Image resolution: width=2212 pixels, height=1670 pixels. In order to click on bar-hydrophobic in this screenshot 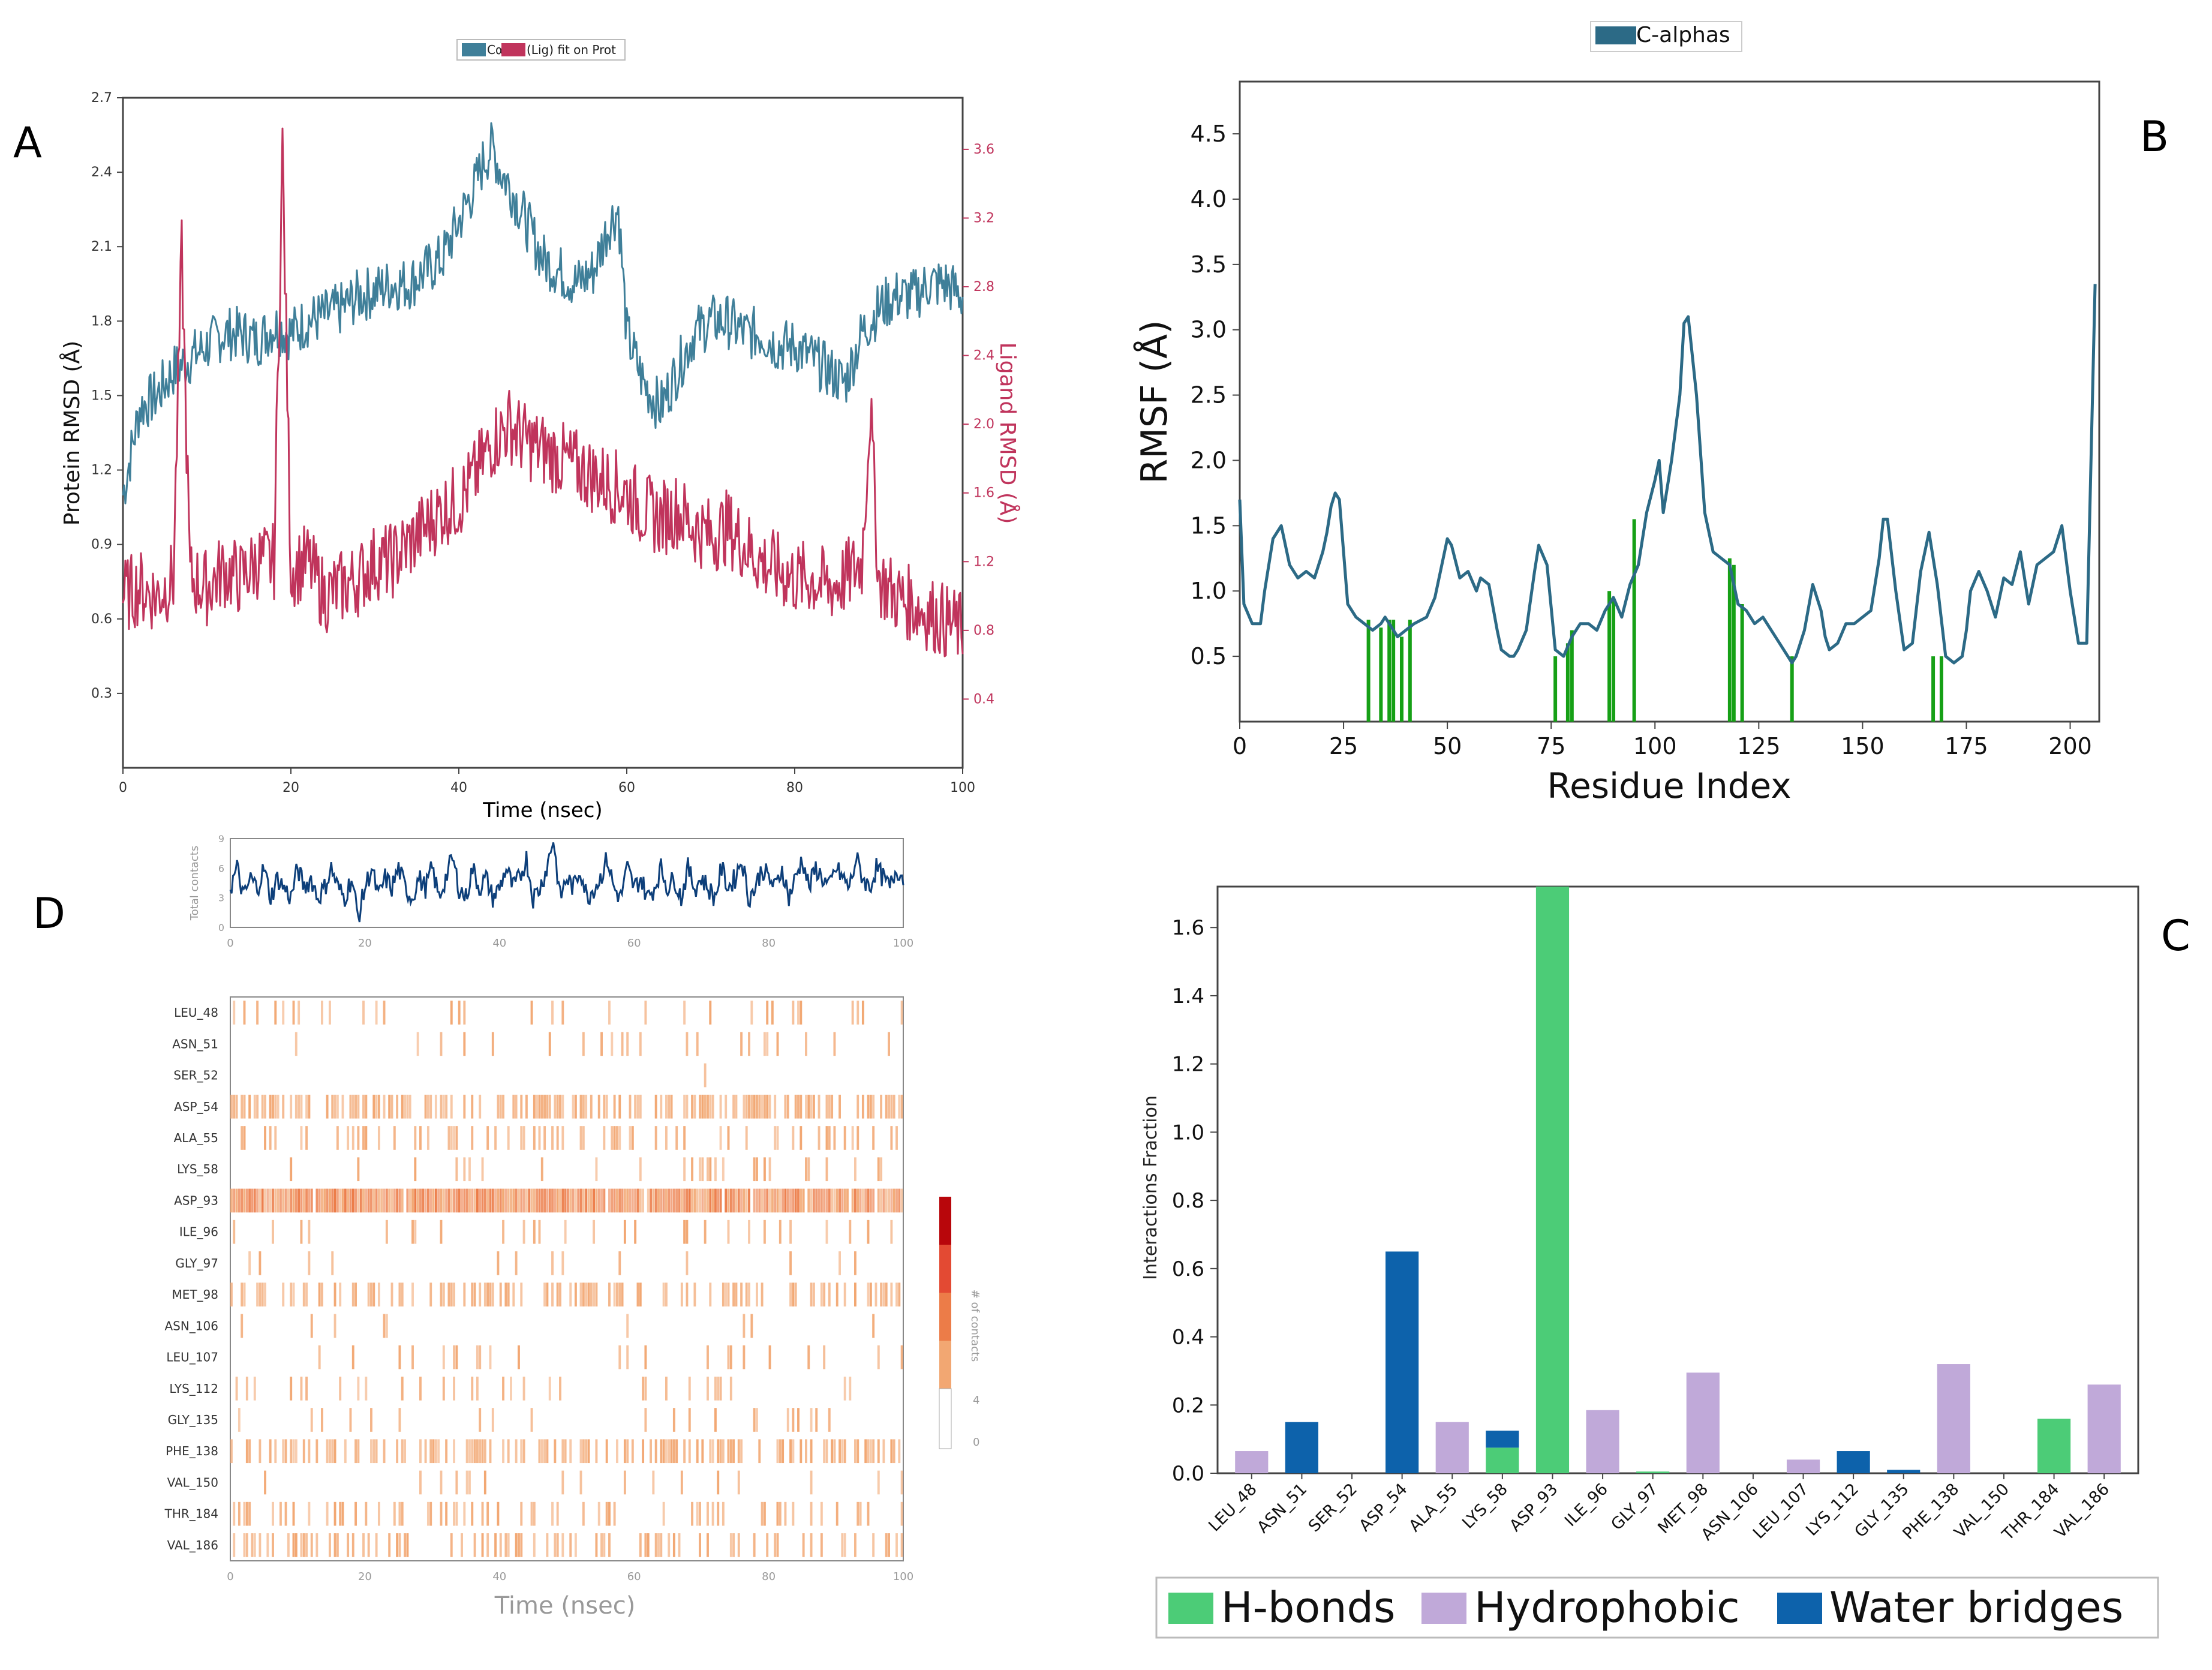, I will do `click(2104, 1428)`.